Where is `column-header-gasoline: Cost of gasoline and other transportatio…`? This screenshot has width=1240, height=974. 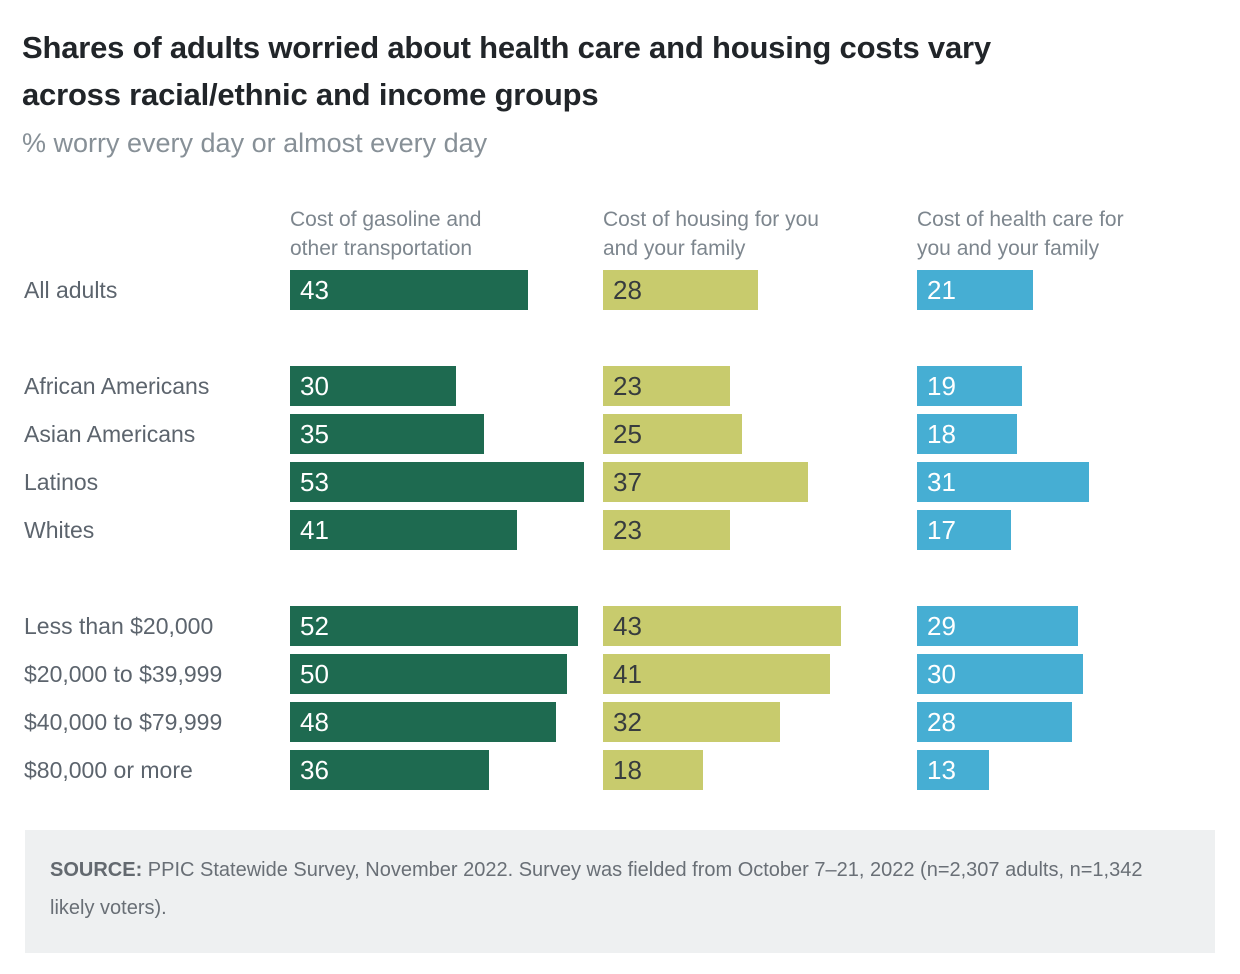 column-header-gasoline: Cost of gasoline and other transportatio… is located at coordinates (386, 234).